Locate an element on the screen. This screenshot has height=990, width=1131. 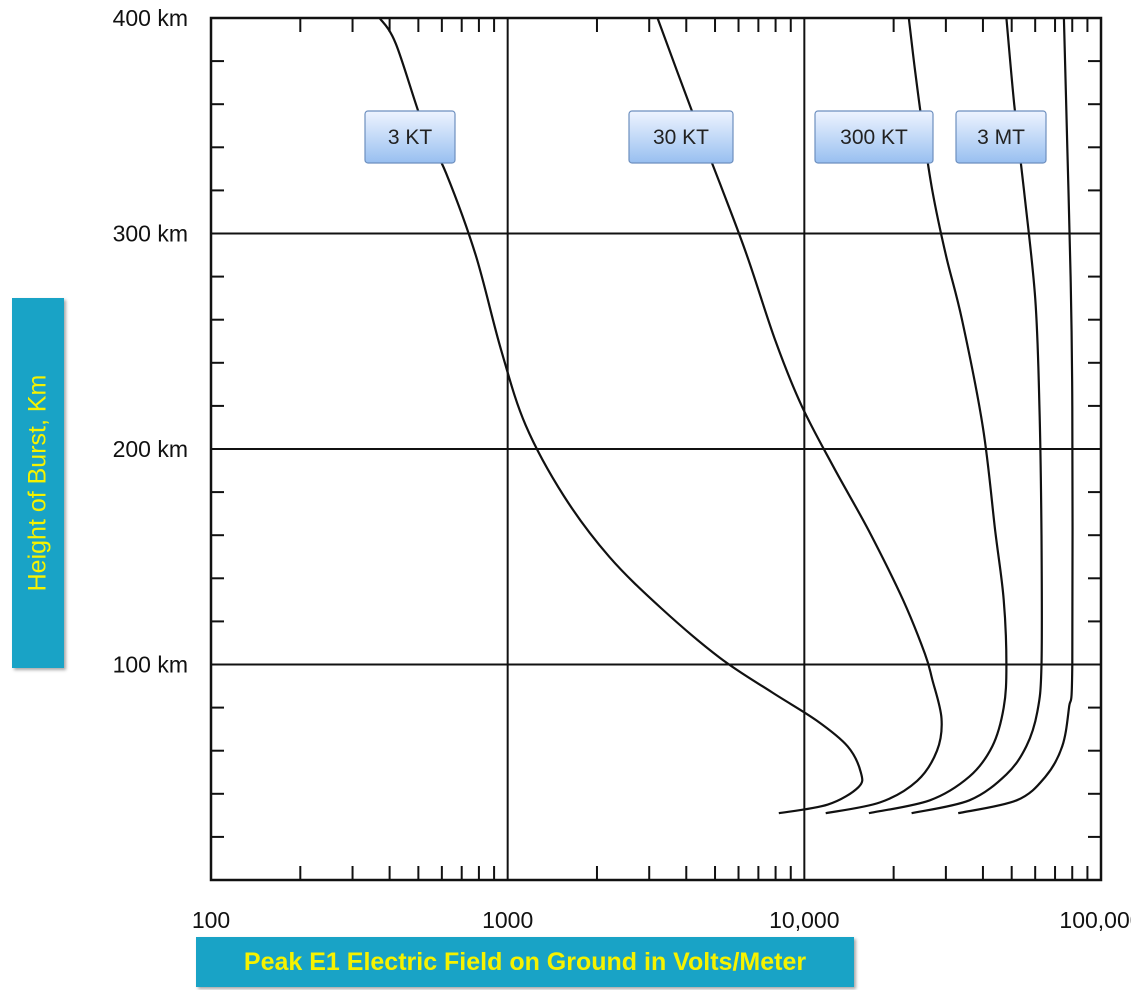
curve-label-text: 3 MT is located at coordinates (1001, 137).